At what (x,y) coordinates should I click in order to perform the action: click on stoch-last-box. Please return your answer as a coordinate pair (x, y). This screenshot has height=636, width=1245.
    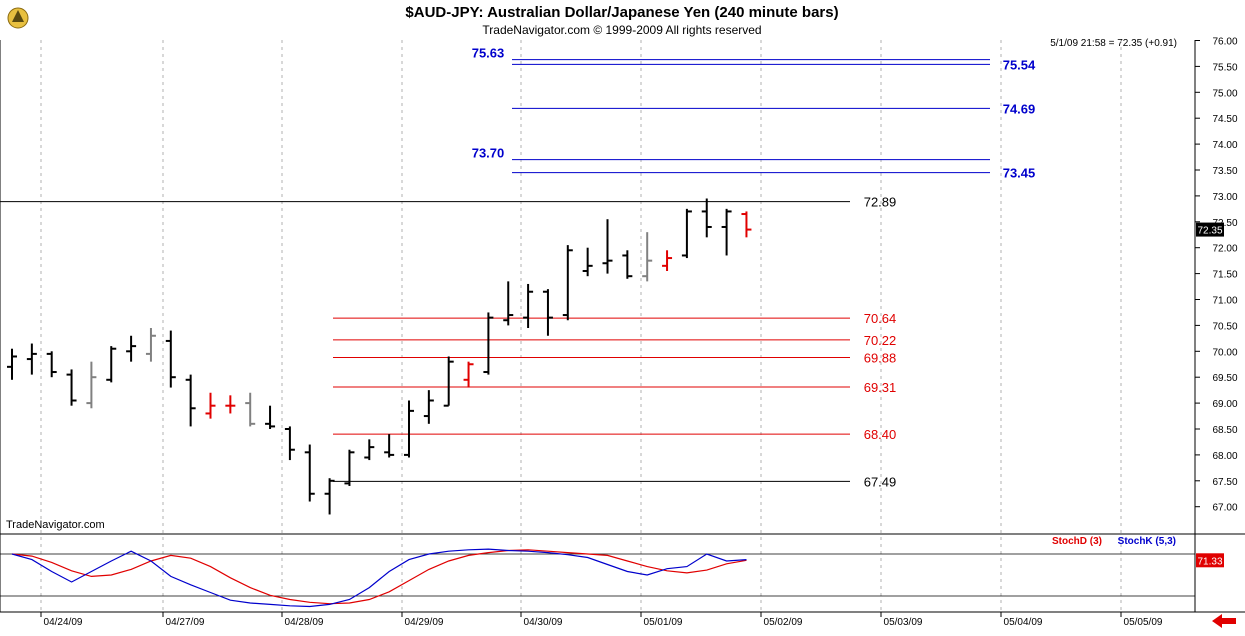
    Looking at the image, I should click on (1210, 560).